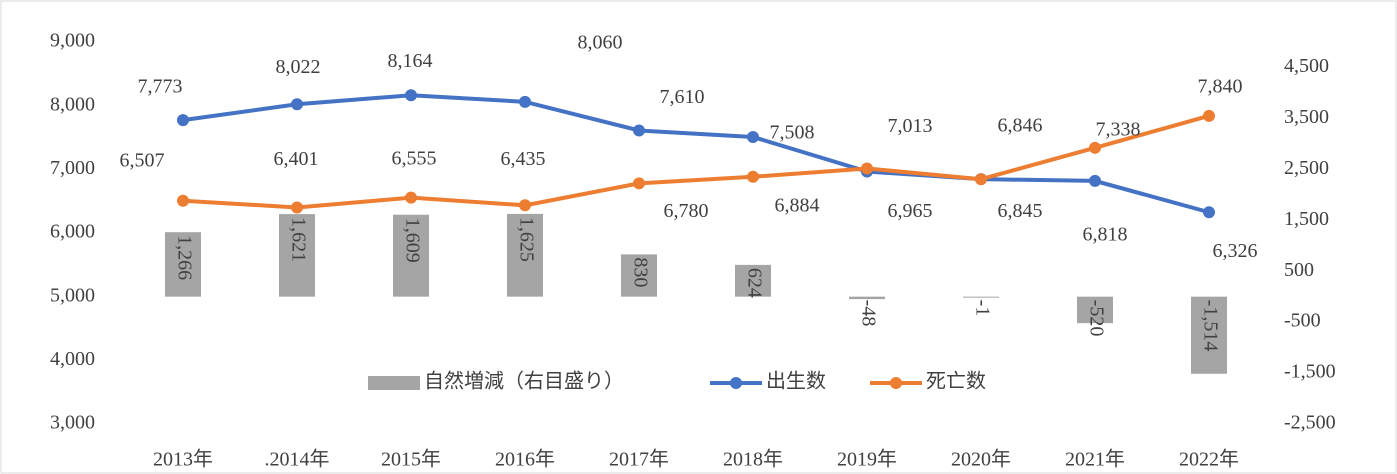 The image size is (1397, 474). What do you see at coordinates (910, 211) in the screenshot?
I see `value-label: 6,965` at bounding box center [910, 211].